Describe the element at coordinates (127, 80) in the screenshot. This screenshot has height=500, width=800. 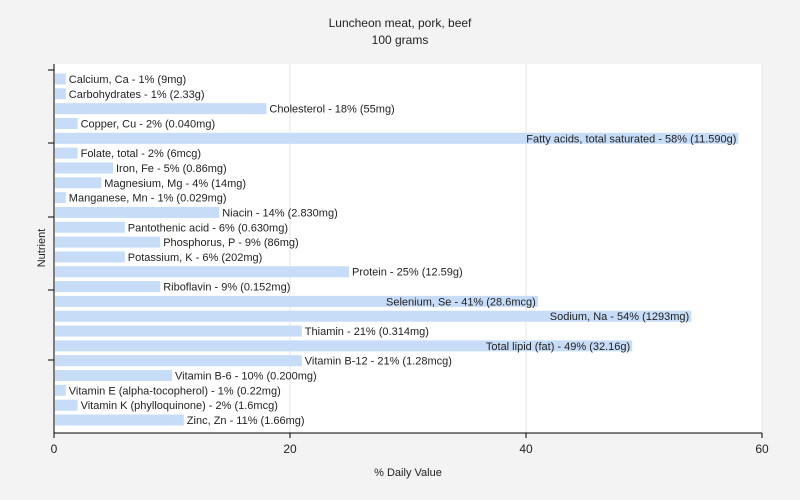
I see `bar-label: Calcium, Ca - 1% (9mg)` at that location.